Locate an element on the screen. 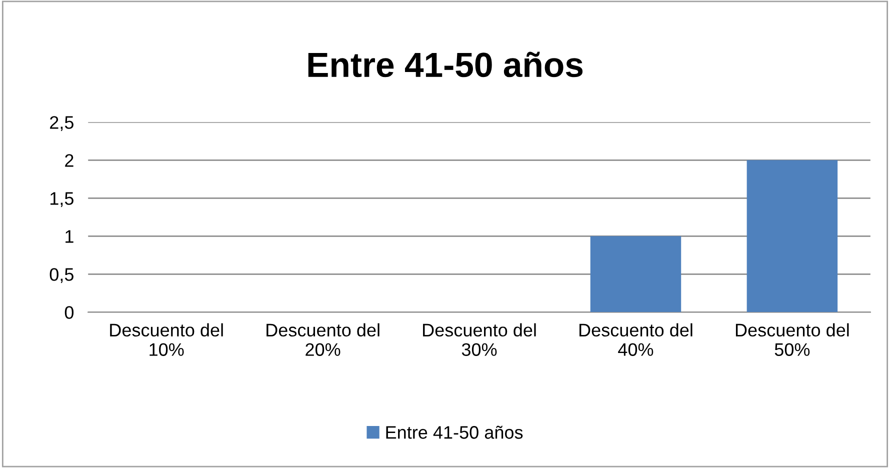  y-tick-label: 0 is located at coordinates (69, 312).